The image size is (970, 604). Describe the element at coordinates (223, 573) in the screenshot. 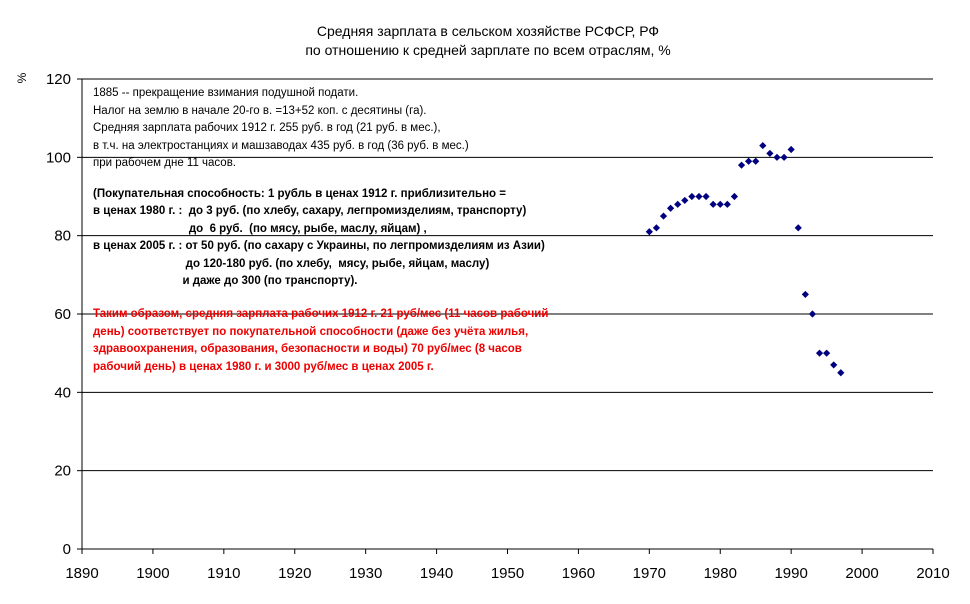

I see `x-tick-label: 1910` at that location.